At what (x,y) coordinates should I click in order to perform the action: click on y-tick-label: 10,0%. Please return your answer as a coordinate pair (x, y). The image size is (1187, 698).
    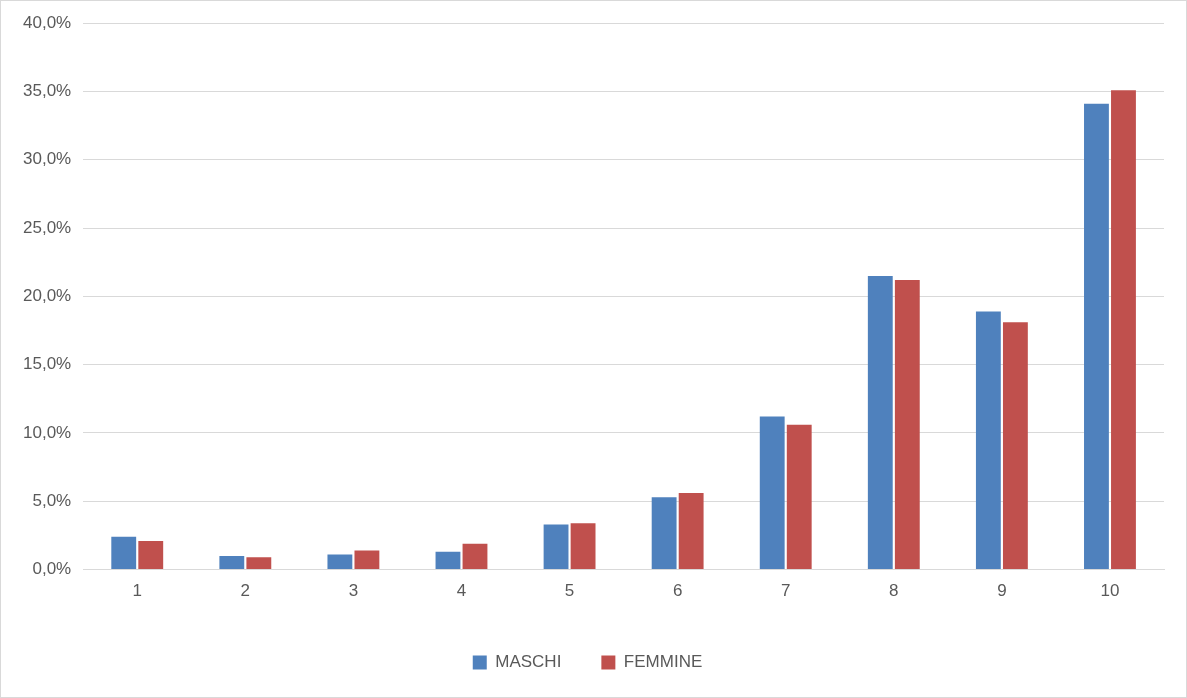
    Looking at the image, I should click on (47, 432).